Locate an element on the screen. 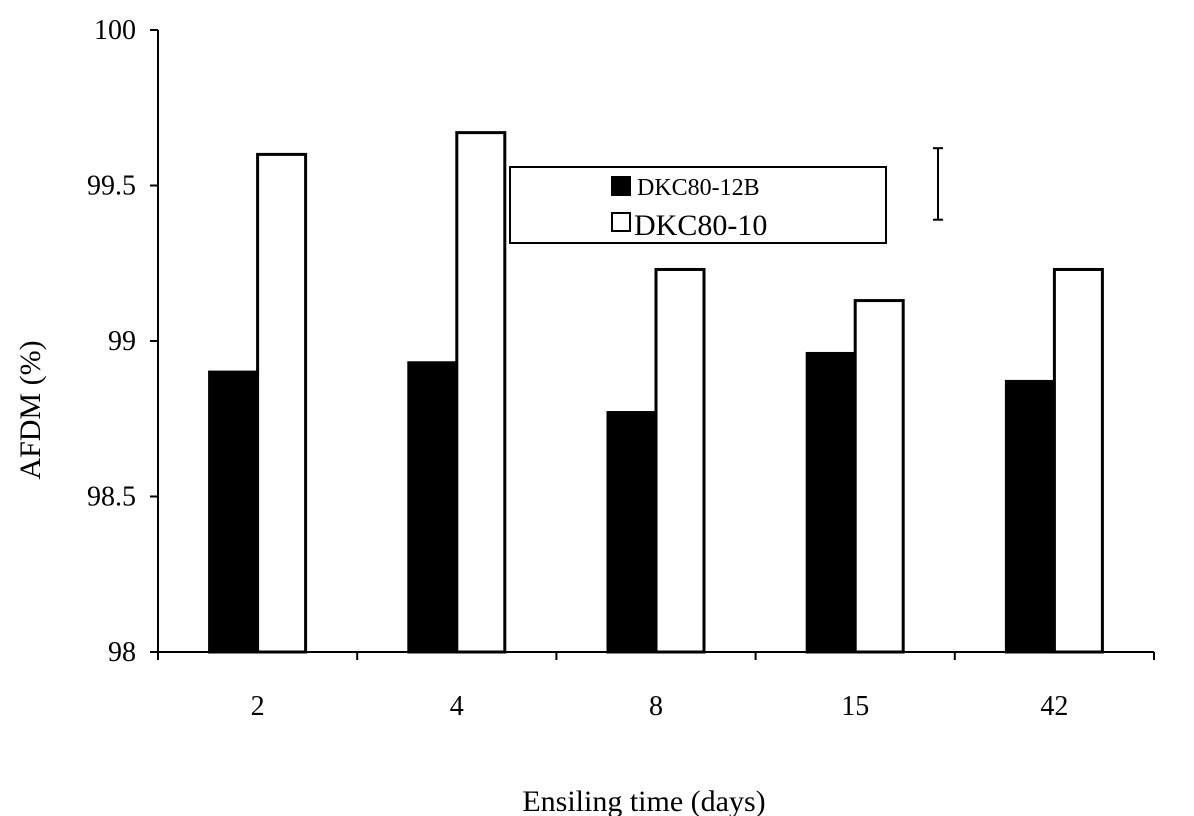  error-bar is located at coordinates (938, 184).